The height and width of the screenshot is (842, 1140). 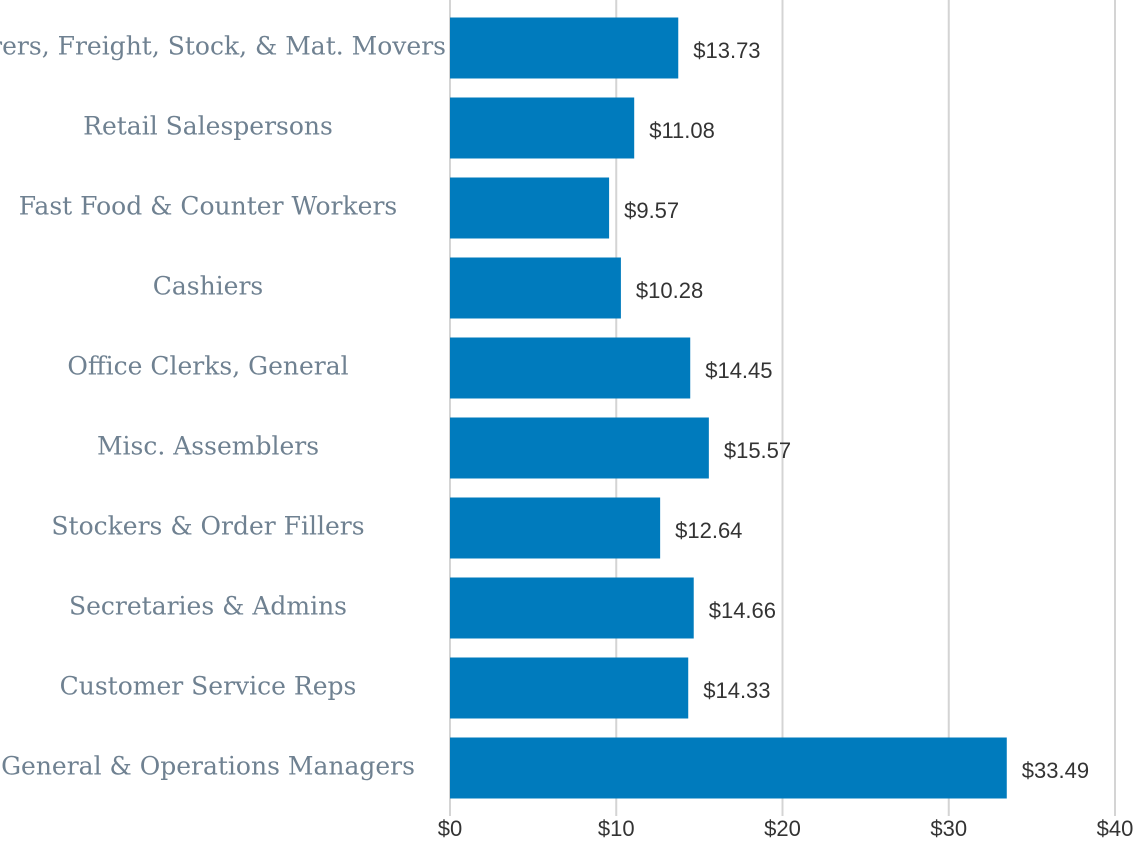 I want to click on x-tick-label: $40, so click(x=1115, y=828).